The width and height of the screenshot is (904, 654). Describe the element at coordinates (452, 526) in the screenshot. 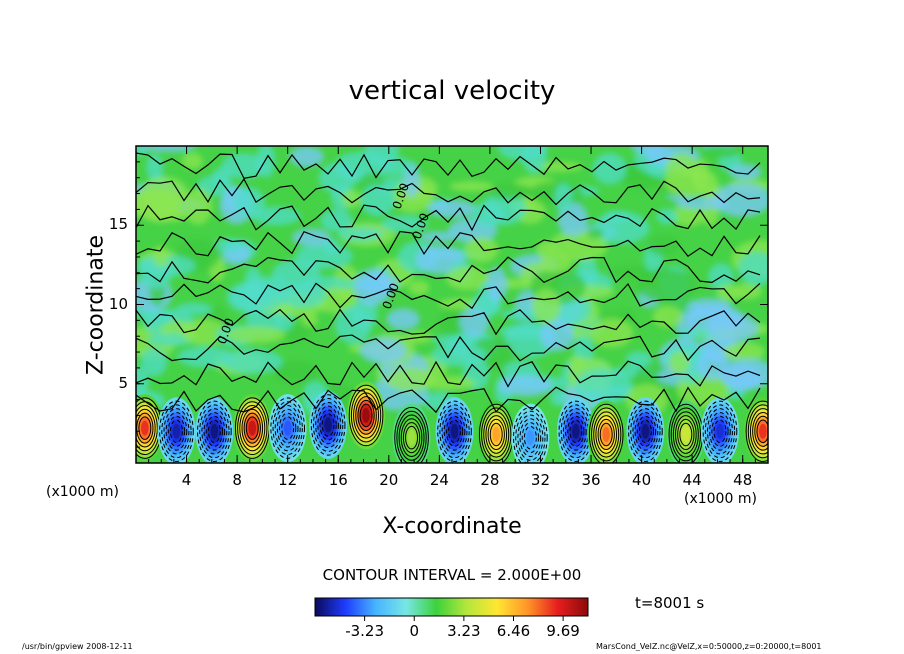

I see `x-axis-label: X-coordinate` at that location.